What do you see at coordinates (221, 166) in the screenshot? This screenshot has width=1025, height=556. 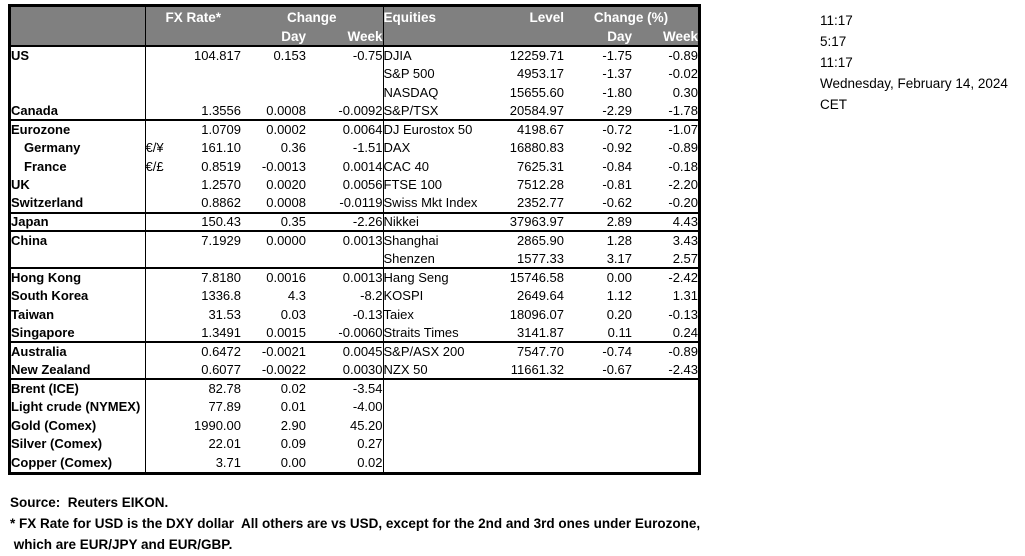 I see `fx-rate-cell: 0.8519` at bounding box center [221, 166].